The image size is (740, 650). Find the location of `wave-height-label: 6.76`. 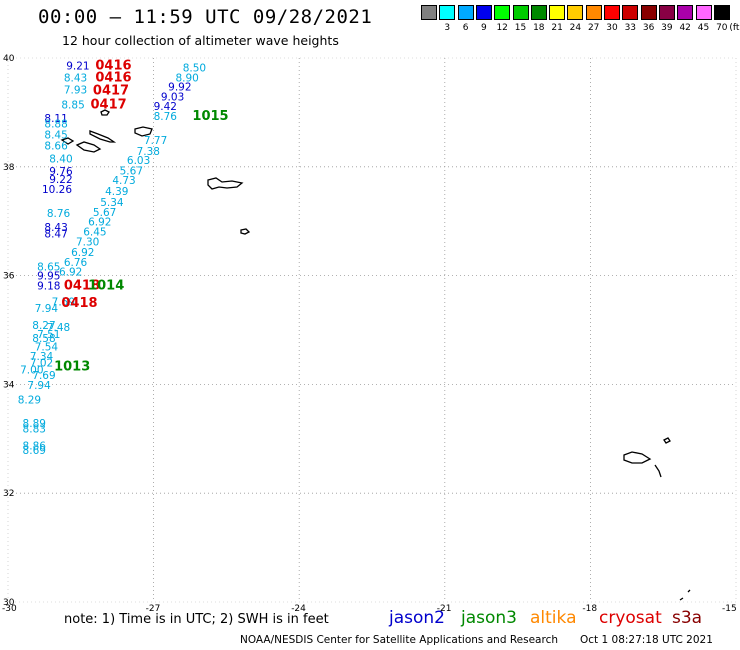

wave-height-label: 6.76 is located at coordinates (76, 263).